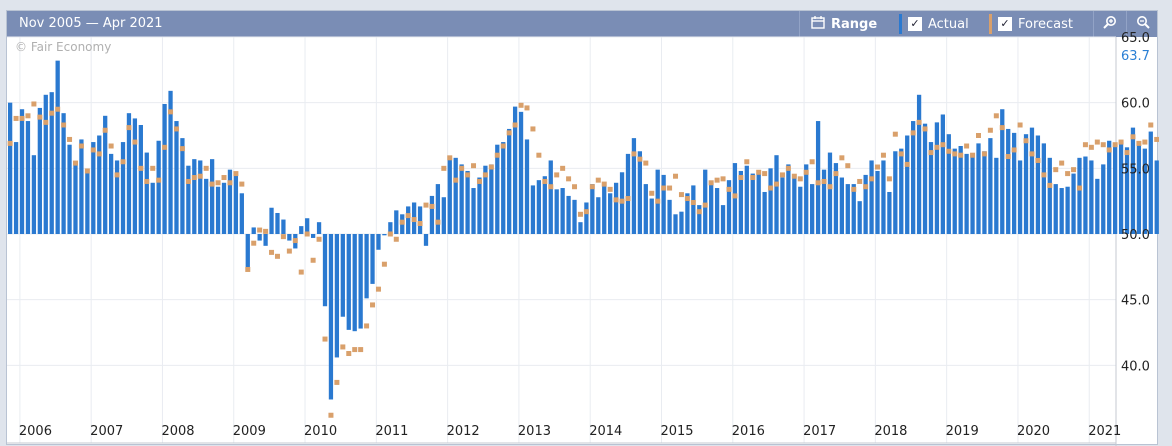  Describe the element at coordinates (91, 23) in the screenshot. I see `range-title: Nov 2005 — Apr 2021` at that location.